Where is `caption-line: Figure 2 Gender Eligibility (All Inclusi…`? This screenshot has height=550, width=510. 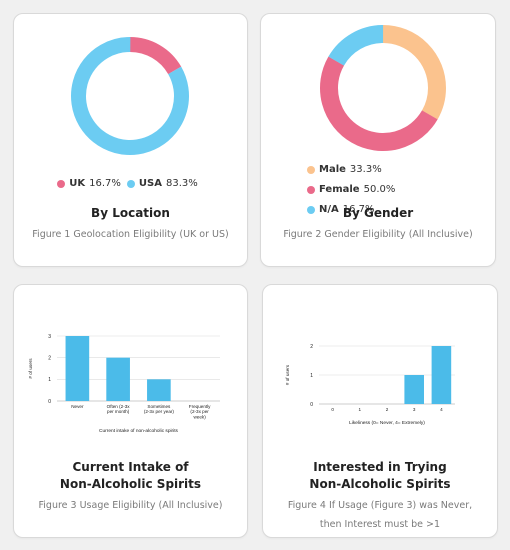
caption-line: Figure 2 Gender Eligibility (All Inclusi… is located at coordinates (378, 234).